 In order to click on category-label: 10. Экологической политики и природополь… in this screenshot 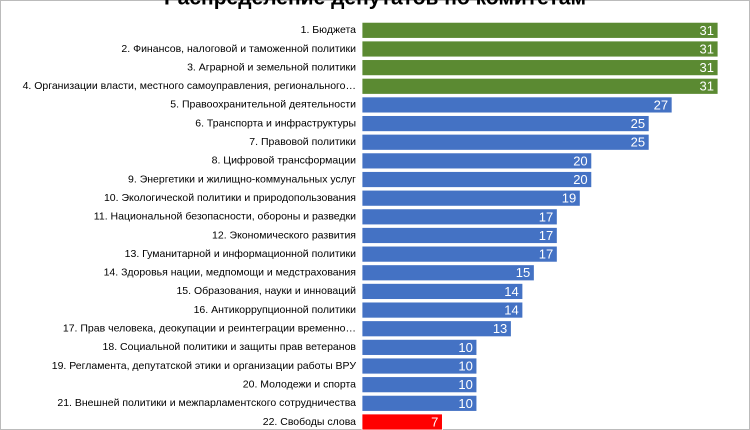, I will do `click(230, 198)`.